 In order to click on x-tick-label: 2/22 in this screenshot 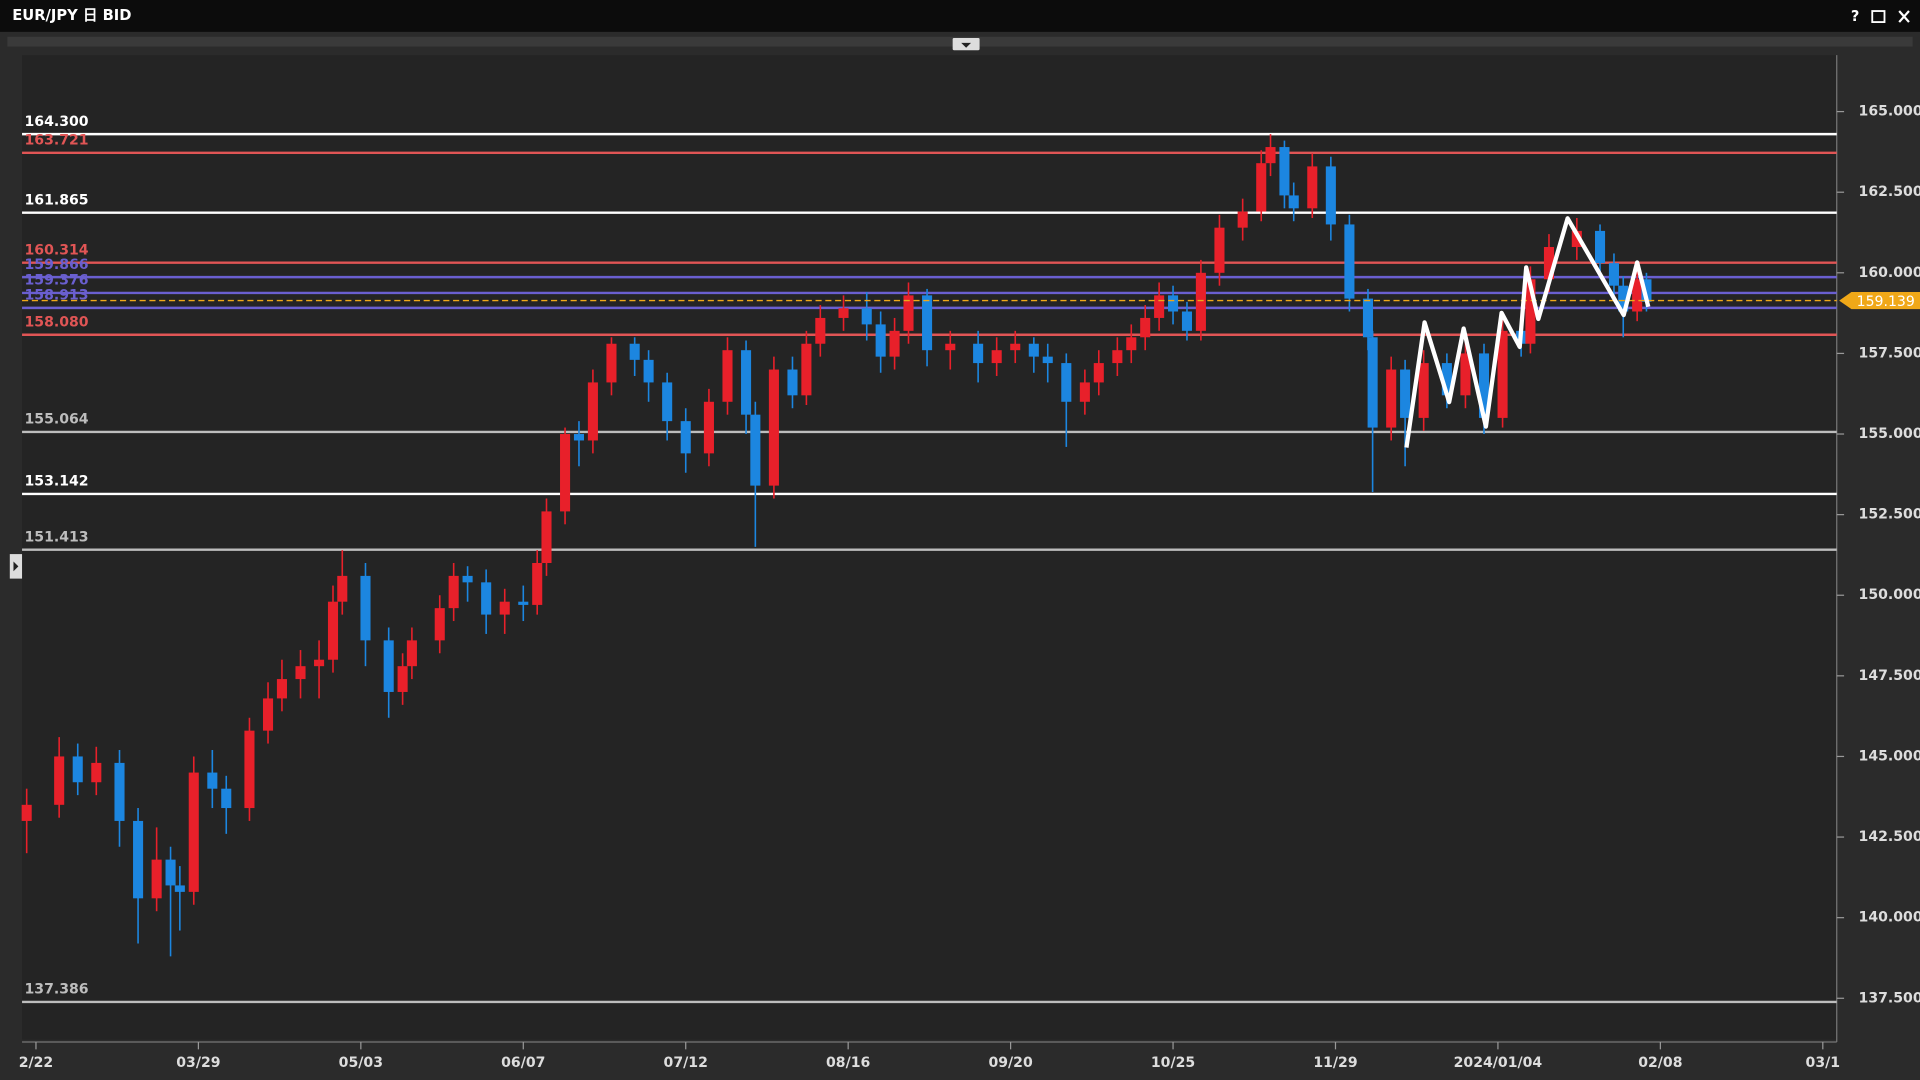, I will do `click(36, 1063)`.